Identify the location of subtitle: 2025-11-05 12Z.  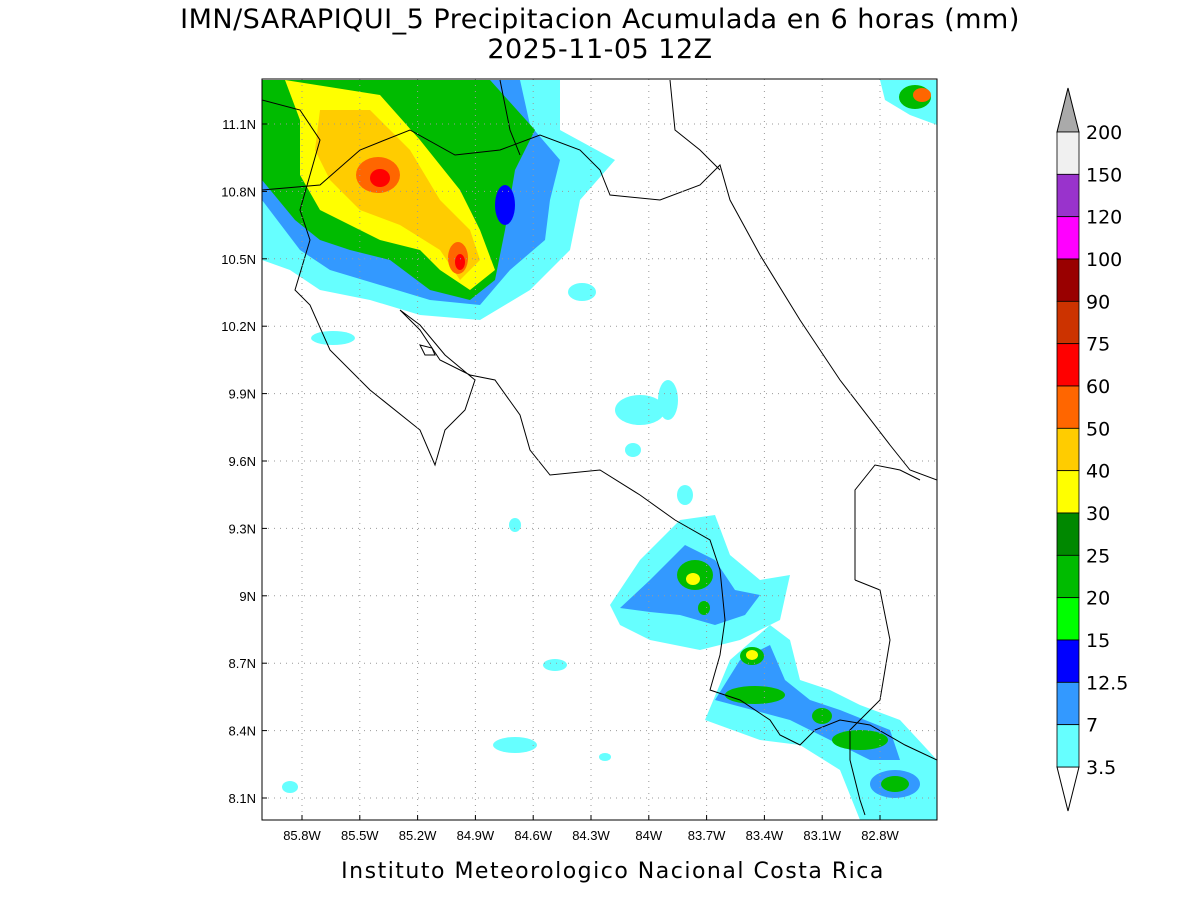
(599, 49).